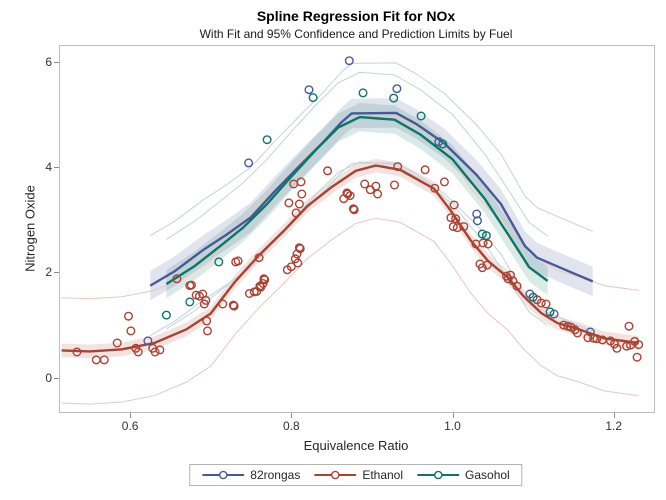  What do you see at coordinates (130, 426) in the screenshot?
I see `x-tick-label: 0.6` at bounding box center [130, 426].